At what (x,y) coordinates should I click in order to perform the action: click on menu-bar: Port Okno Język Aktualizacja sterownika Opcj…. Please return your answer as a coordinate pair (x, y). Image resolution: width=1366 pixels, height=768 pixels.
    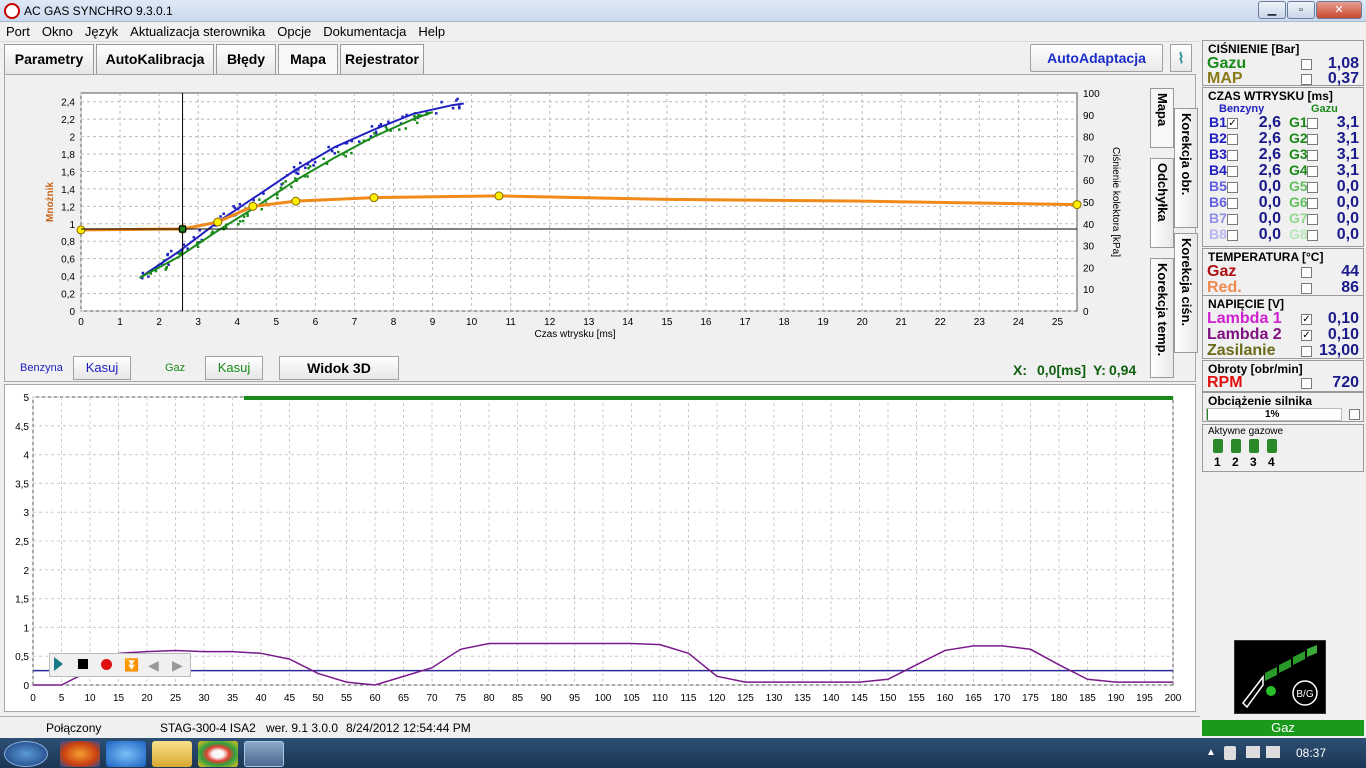
    Looking at the image, I should click on (683, 32).